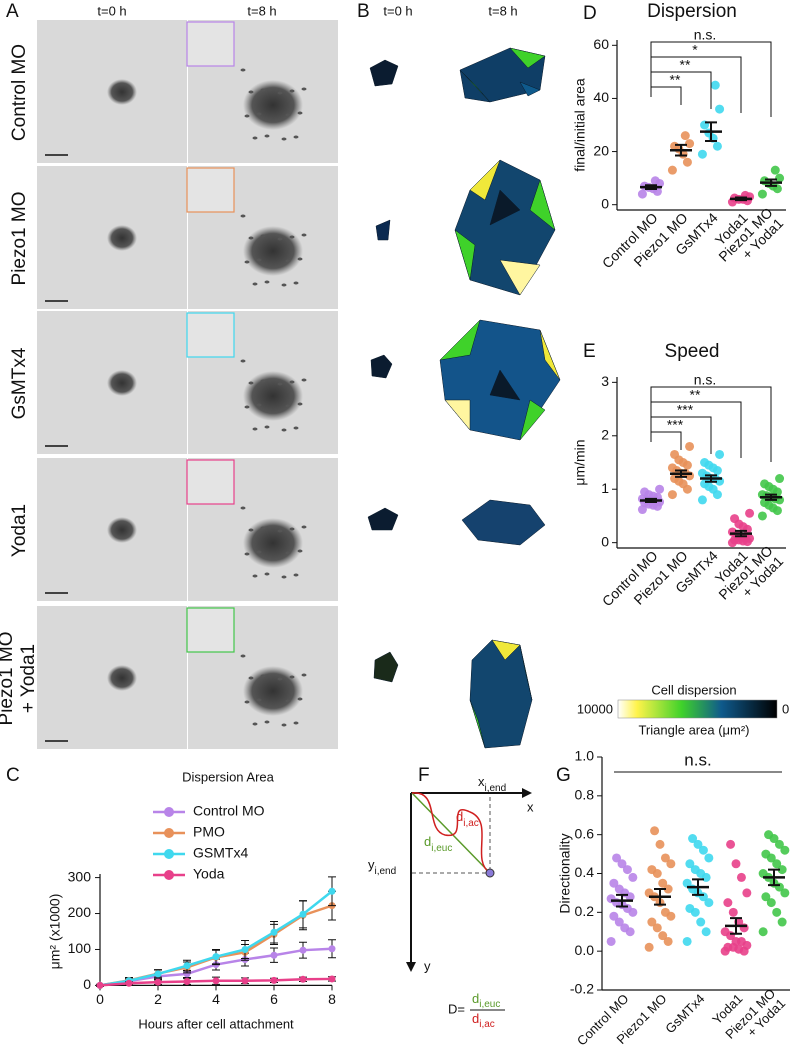 Image resolution: width=790 pixels, height=1046 pixels. What do you see at coordinates (80, 948) in the screenshot?
I see `y-tick-label: 100` at bounding box center [80, 948].